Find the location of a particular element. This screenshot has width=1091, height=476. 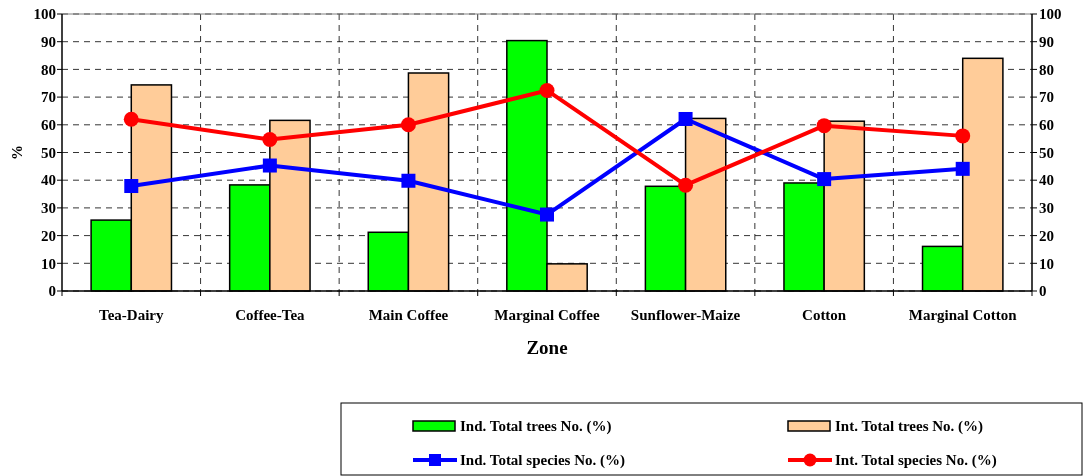

x-tick-label: Tea-Dairy is located at coordinates (131, 315).